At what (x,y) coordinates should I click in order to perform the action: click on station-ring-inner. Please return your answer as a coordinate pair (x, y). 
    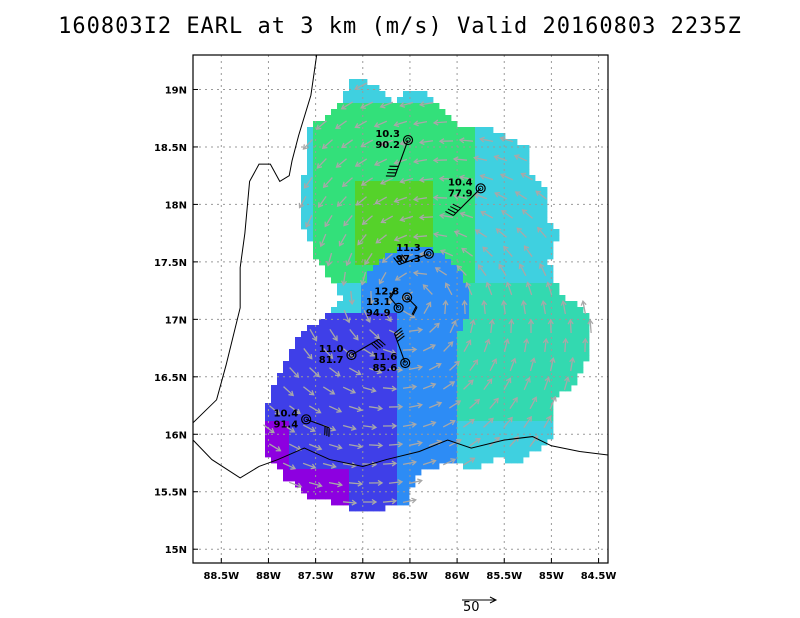
    Looking at the image, I should click on (398, 308).